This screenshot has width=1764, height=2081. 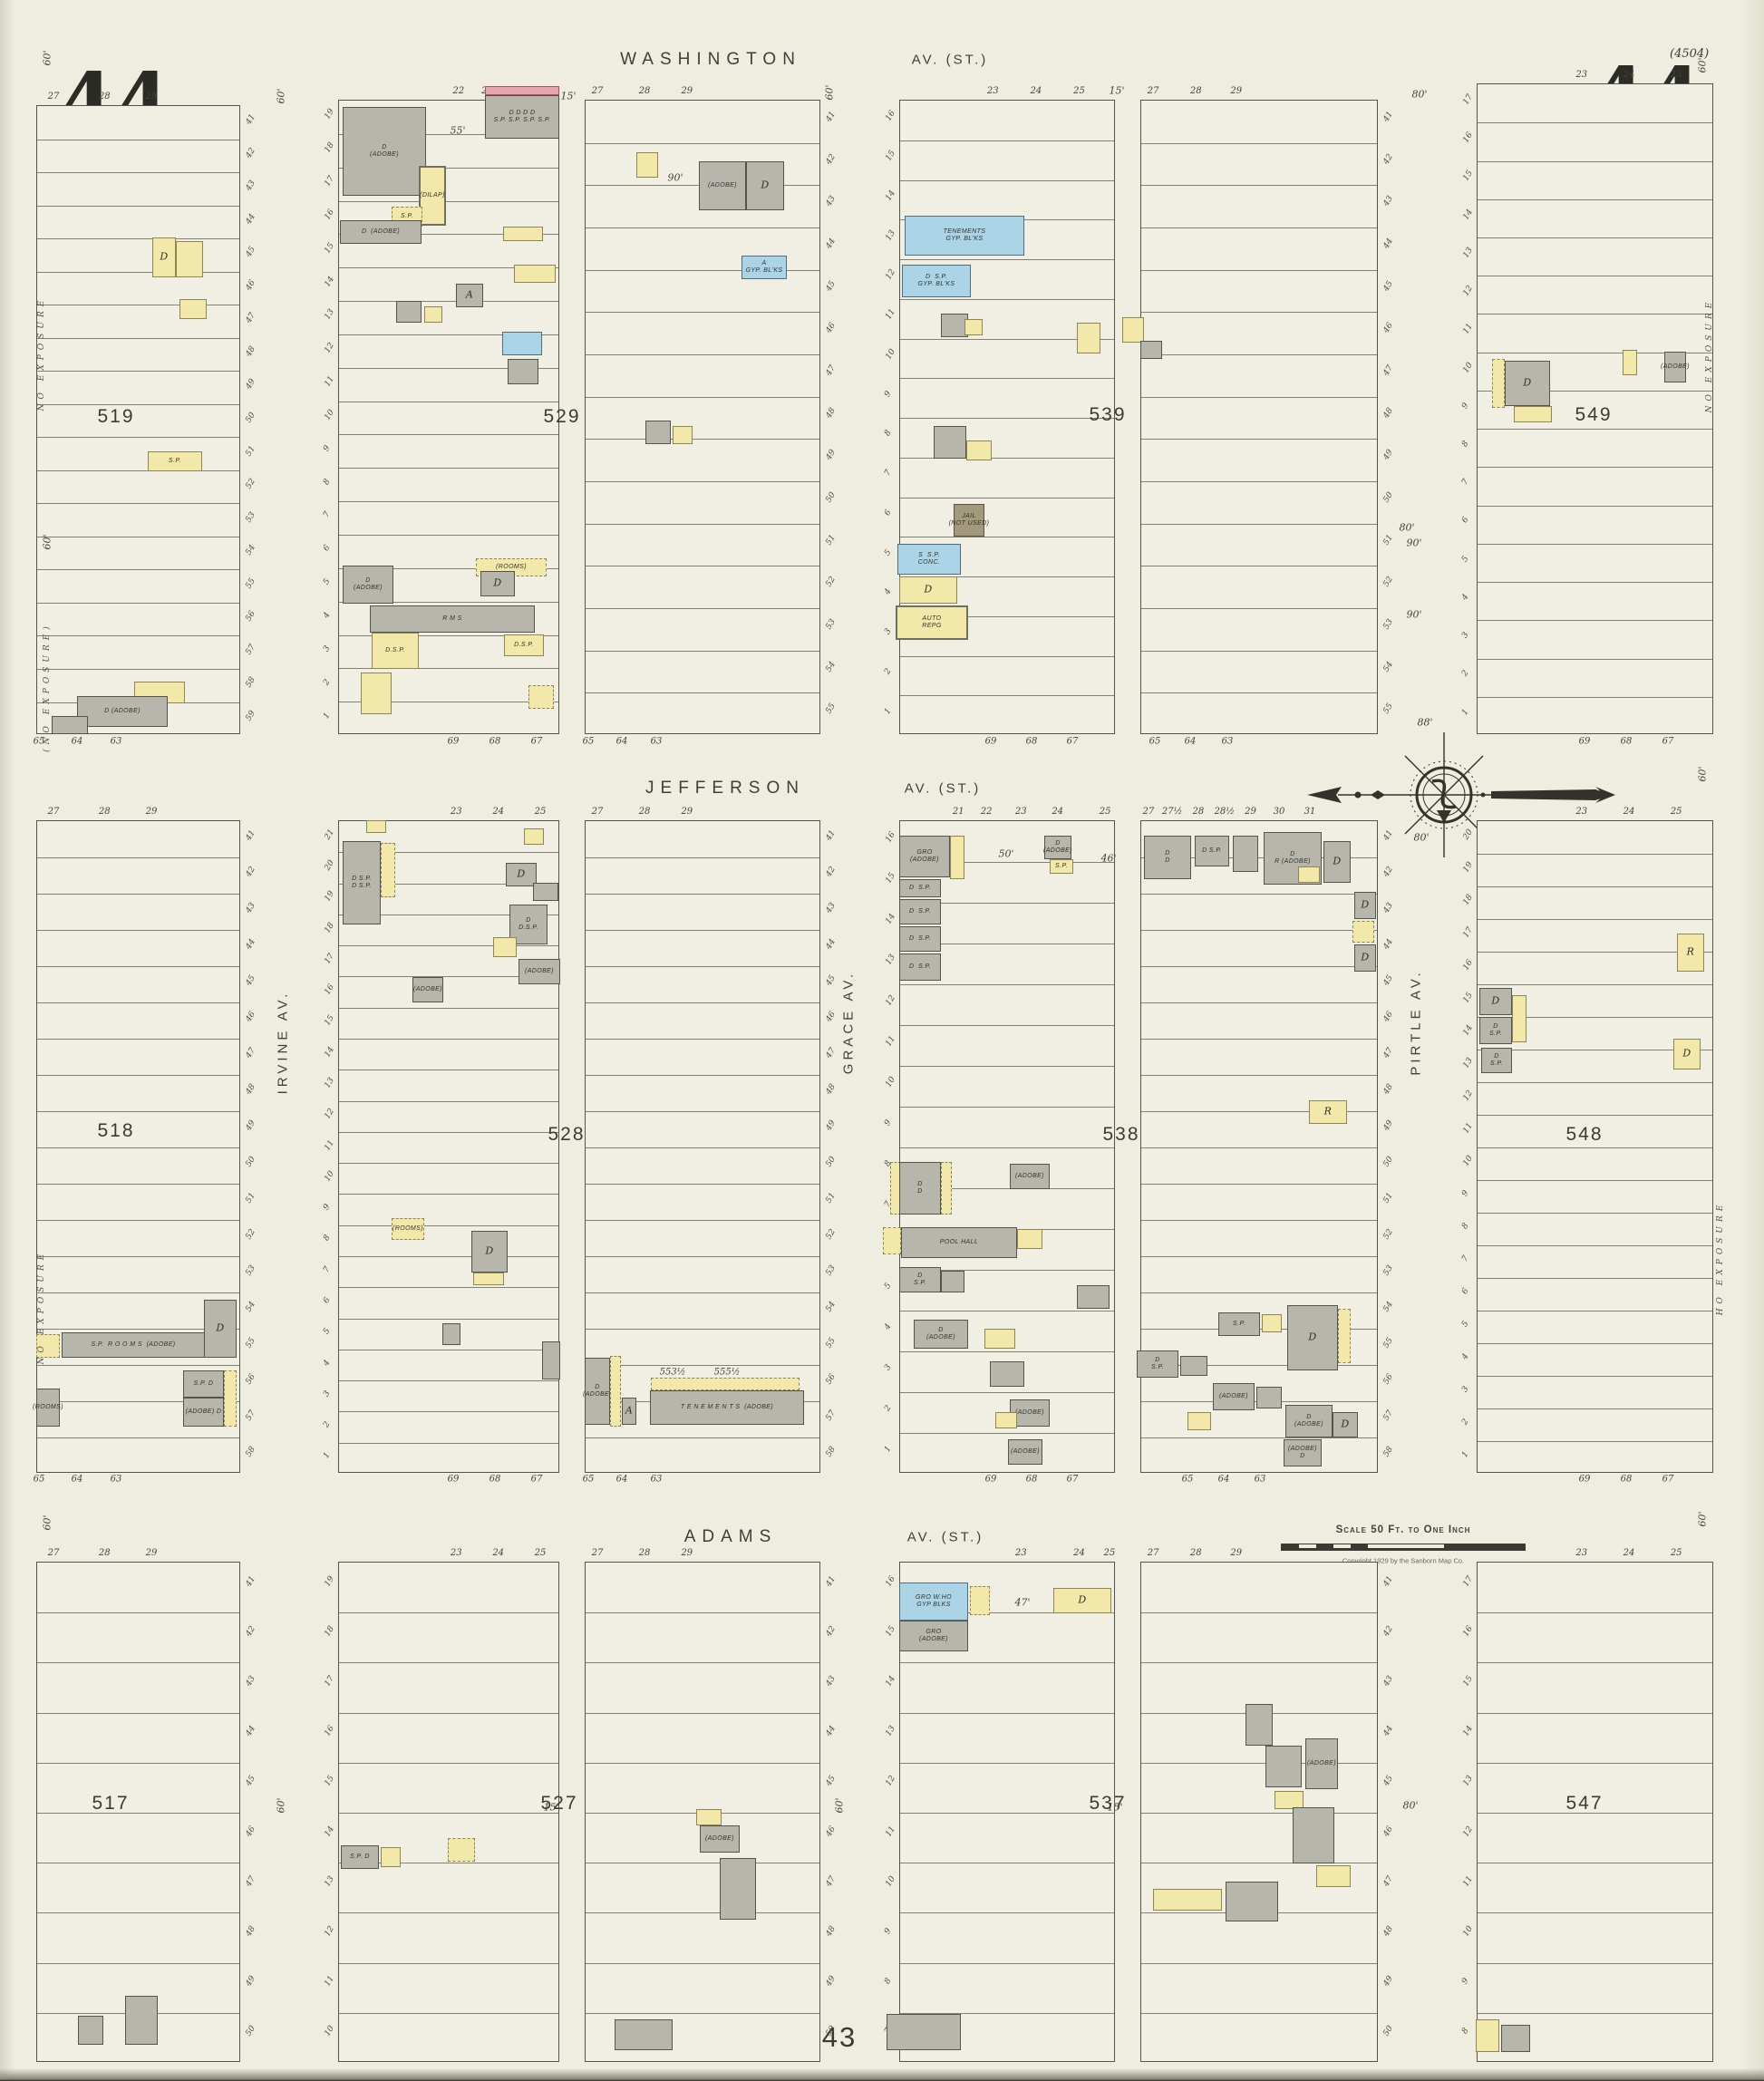 I want to click on lot-number: 42, so click(x=251, y=872).